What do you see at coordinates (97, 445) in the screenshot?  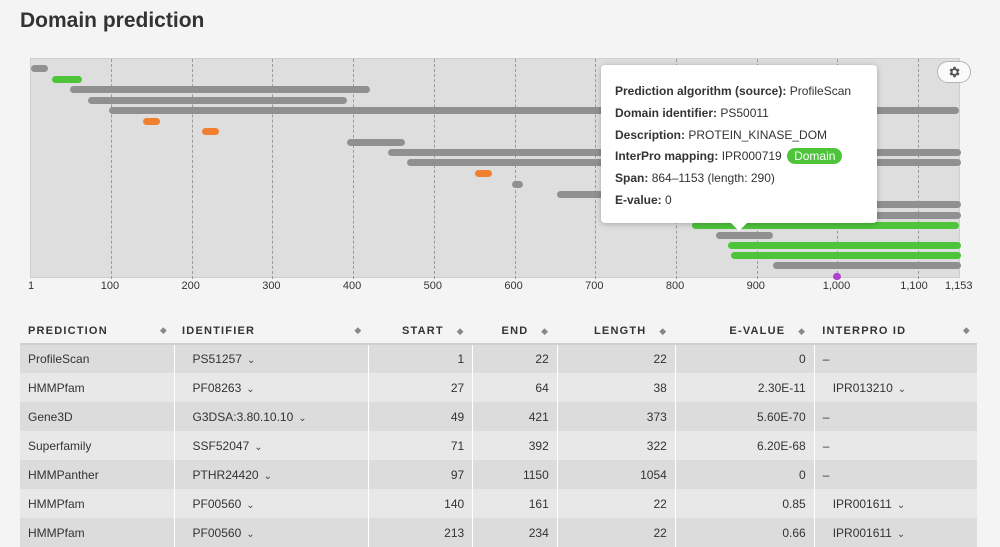 I see `prediction-cell: Superfamily` at bounding box center [97, 445].